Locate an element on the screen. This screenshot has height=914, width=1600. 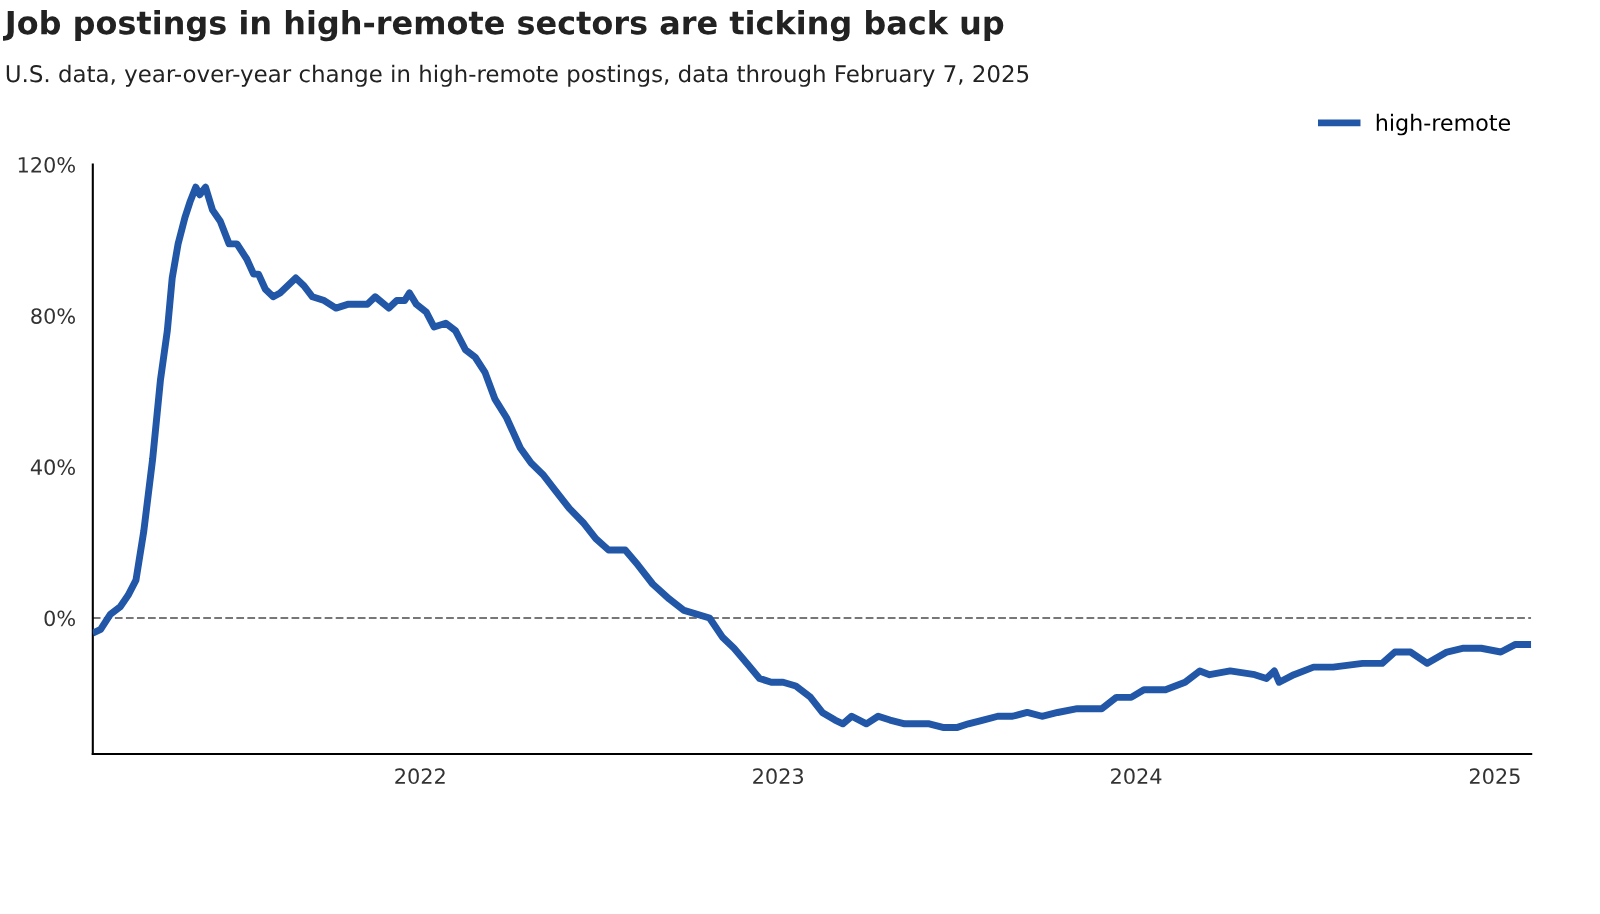
legend-label: high-remote is located at coordinates (1443, 124).